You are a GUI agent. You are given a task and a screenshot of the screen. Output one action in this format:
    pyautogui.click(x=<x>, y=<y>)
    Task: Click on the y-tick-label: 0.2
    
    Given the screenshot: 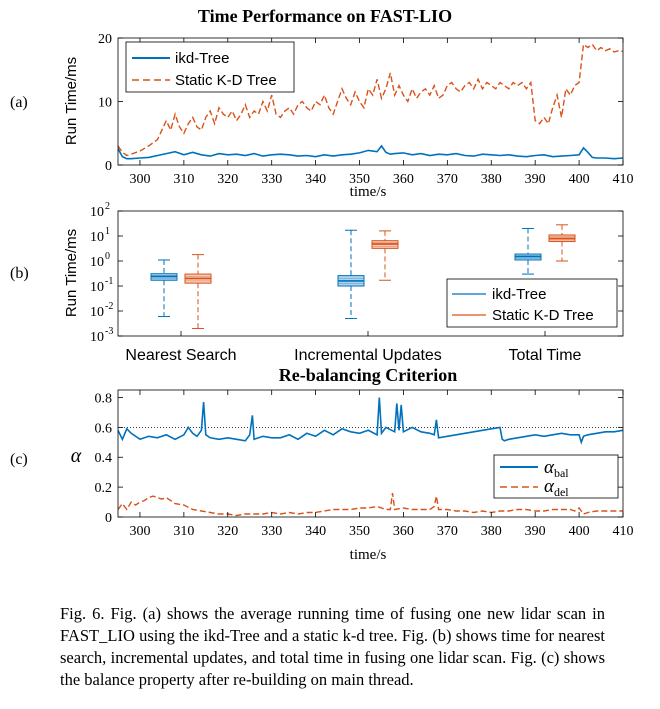 What is the action you would take?
    pyautogui.click(x=104, y=488)
    